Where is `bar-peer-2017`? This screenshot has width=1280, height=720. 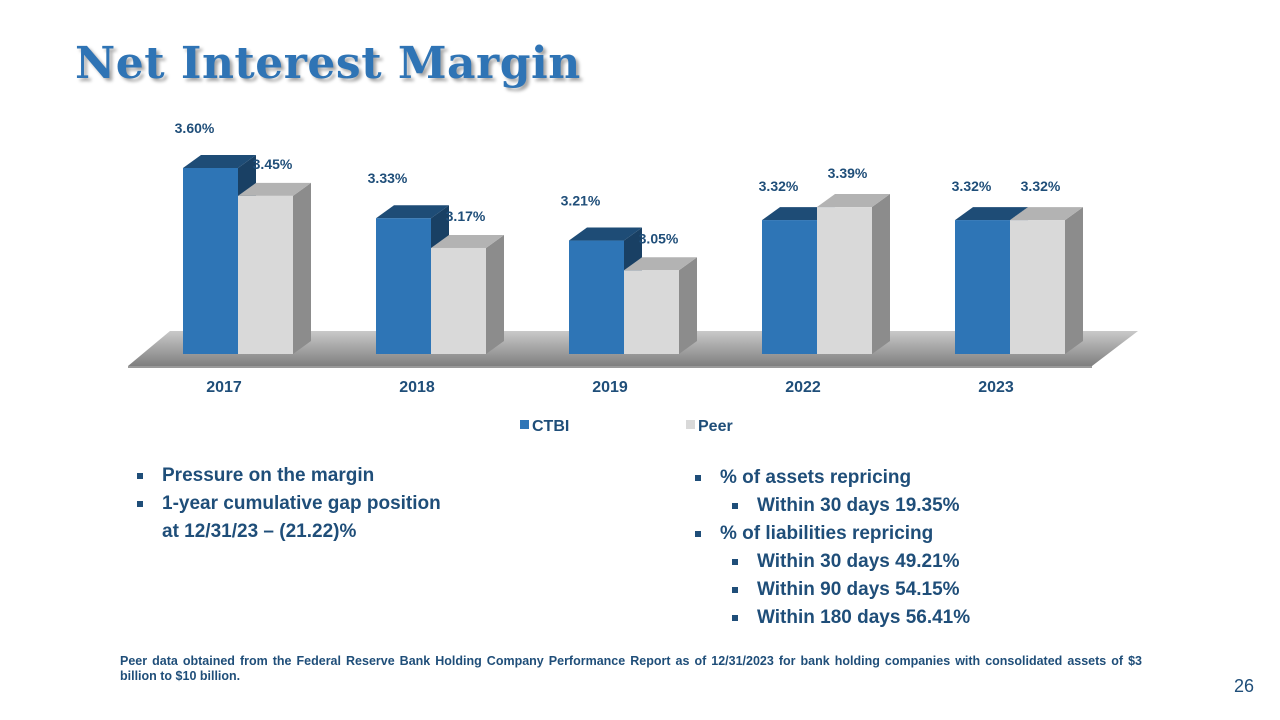 bar-peer-2017 is located at coordinates (274, 268).